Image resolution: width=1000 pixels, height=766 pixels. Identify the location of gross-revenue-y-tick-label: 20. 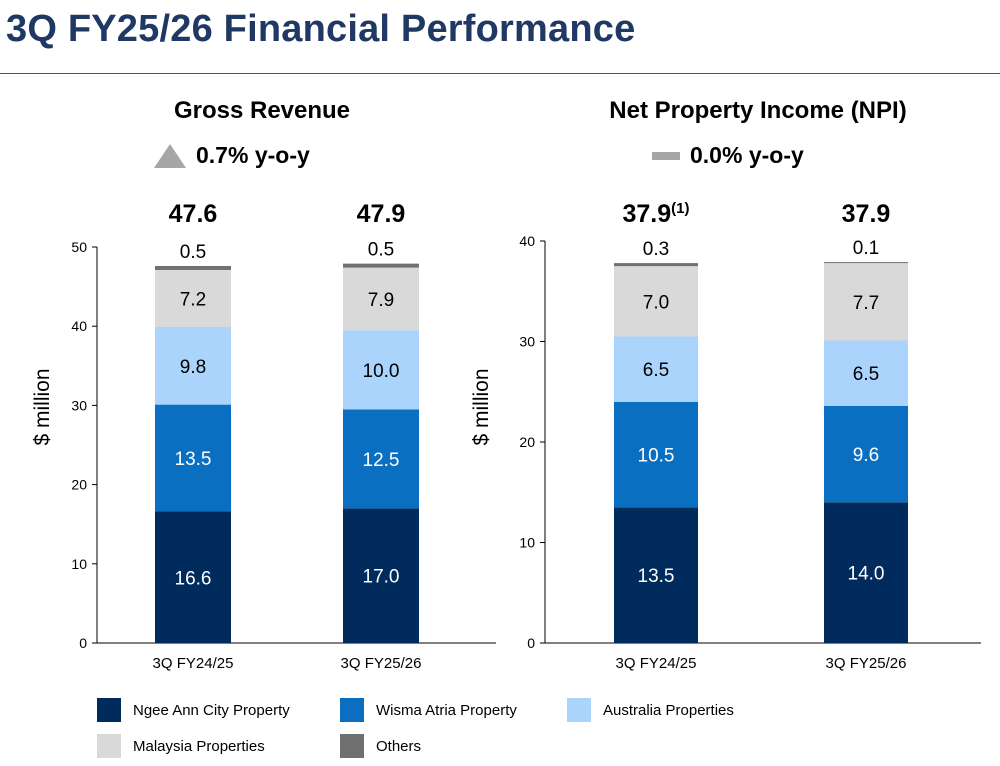
(79, 485).